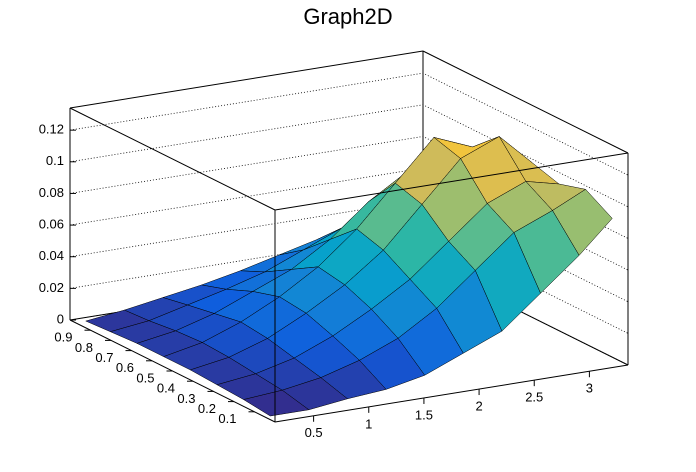 The width and height of the screenshot is (696, 472). Describe the element at coordinates (51, 129) in the screenshot. I see `z-tick-label: 0.12` at that location.